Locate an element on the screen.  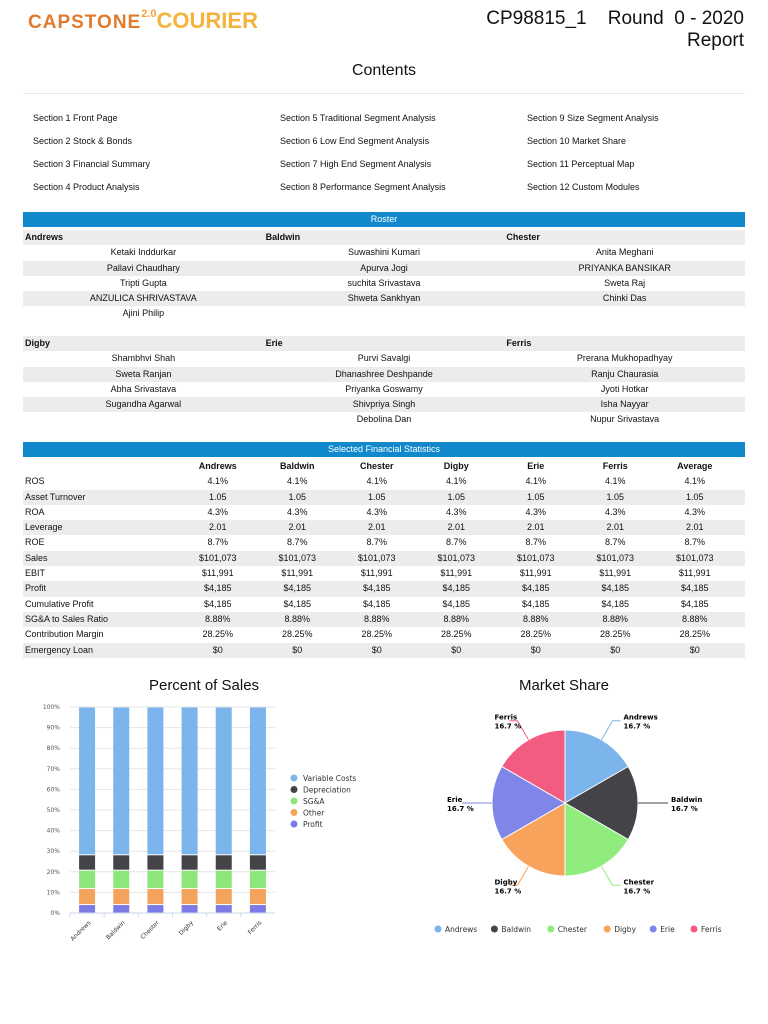
legend-label: Digby is located at coordinates (625, 929).